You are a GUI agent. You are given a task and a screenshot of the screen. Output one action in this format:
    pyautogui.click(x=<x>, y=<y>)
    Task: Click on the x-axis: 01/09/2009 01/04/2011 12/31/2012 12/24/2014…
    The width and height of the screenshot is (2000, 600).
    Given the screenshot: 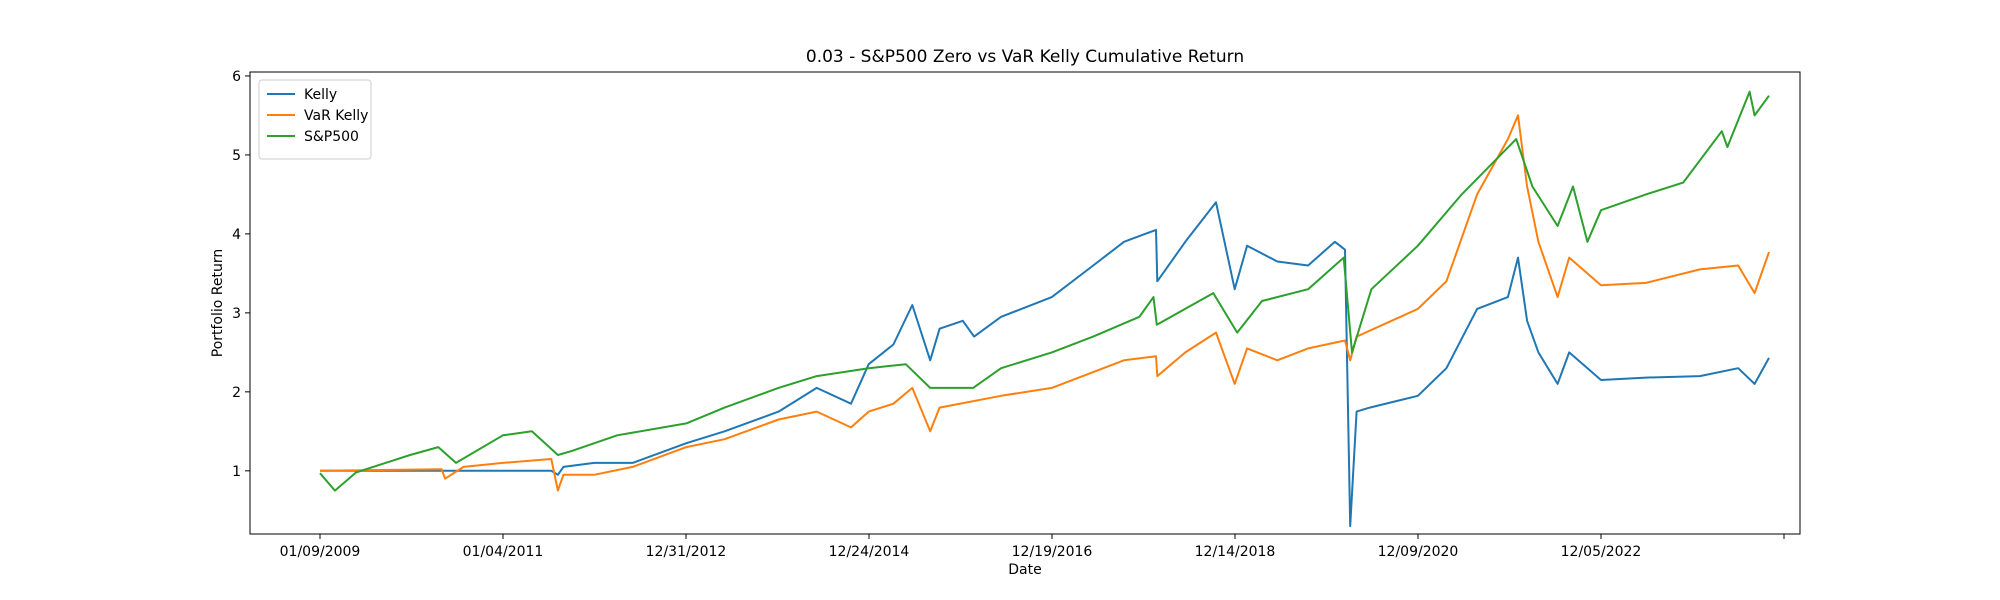 What is the action you would take?
    pyautogui.click(x=1032, y=547)
    